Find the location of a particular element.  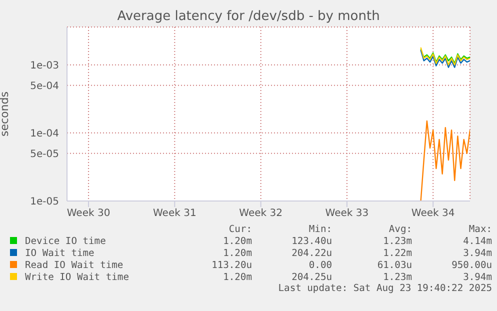

text: 4.14m is located at coordinates (477, 241).